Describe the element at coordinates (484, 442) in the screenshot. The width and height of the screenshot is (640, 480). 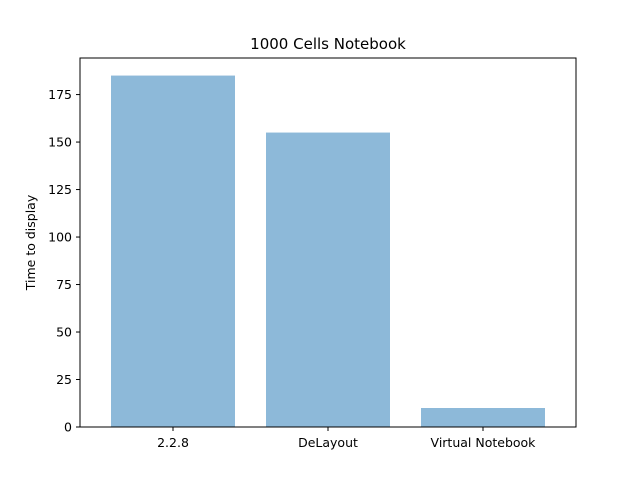
I see `x-tick-label-2: Virtual Notebook` at that location.